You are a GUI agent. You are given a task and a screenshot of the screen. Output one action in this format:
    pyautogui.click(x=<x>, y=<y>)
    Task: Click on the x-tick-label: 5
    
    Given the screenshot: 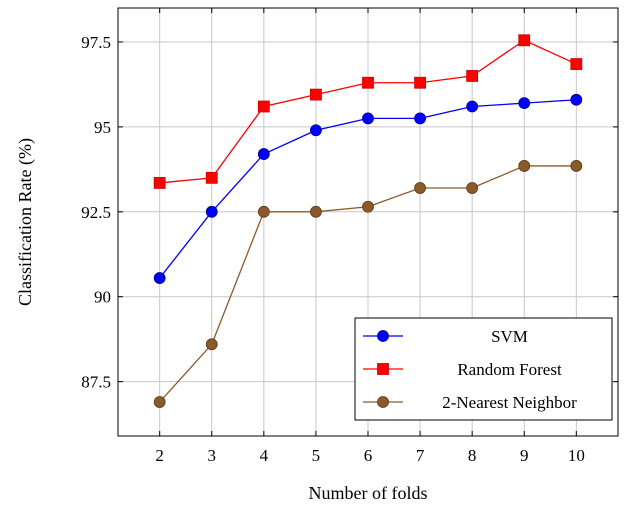 What is the action you would take?
    pyautogui.click(x=316, y=455)
    